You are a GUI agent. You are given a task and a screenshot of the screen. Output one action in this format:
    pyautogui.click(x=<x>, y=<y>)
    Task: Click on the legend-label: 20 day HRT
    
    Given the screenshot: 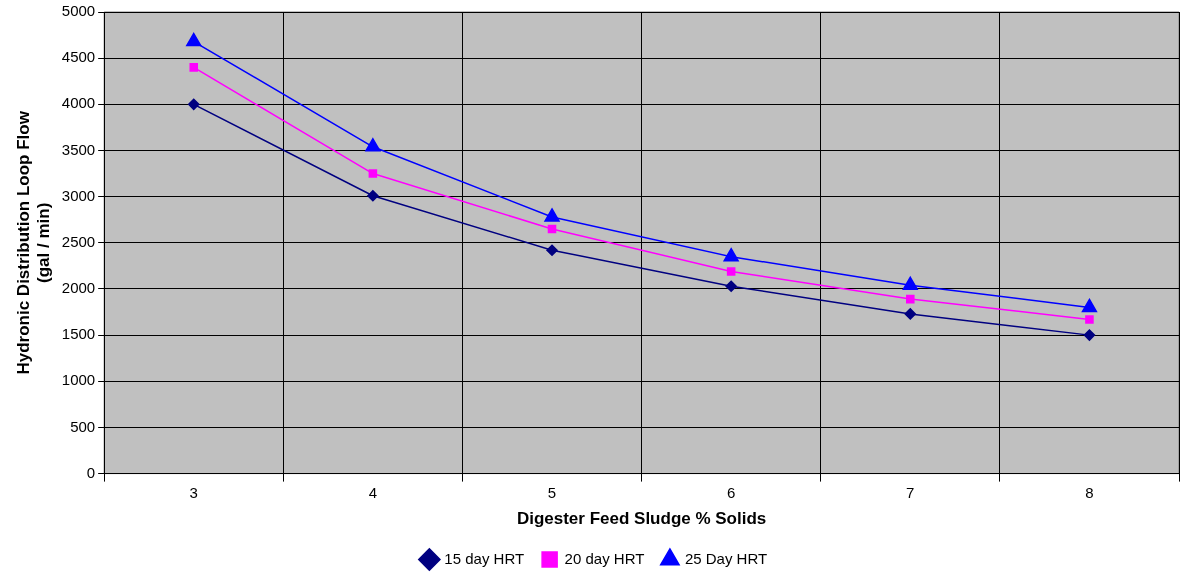 What is the action you would take?
    pyautogui.click(x=604, y=558)
    